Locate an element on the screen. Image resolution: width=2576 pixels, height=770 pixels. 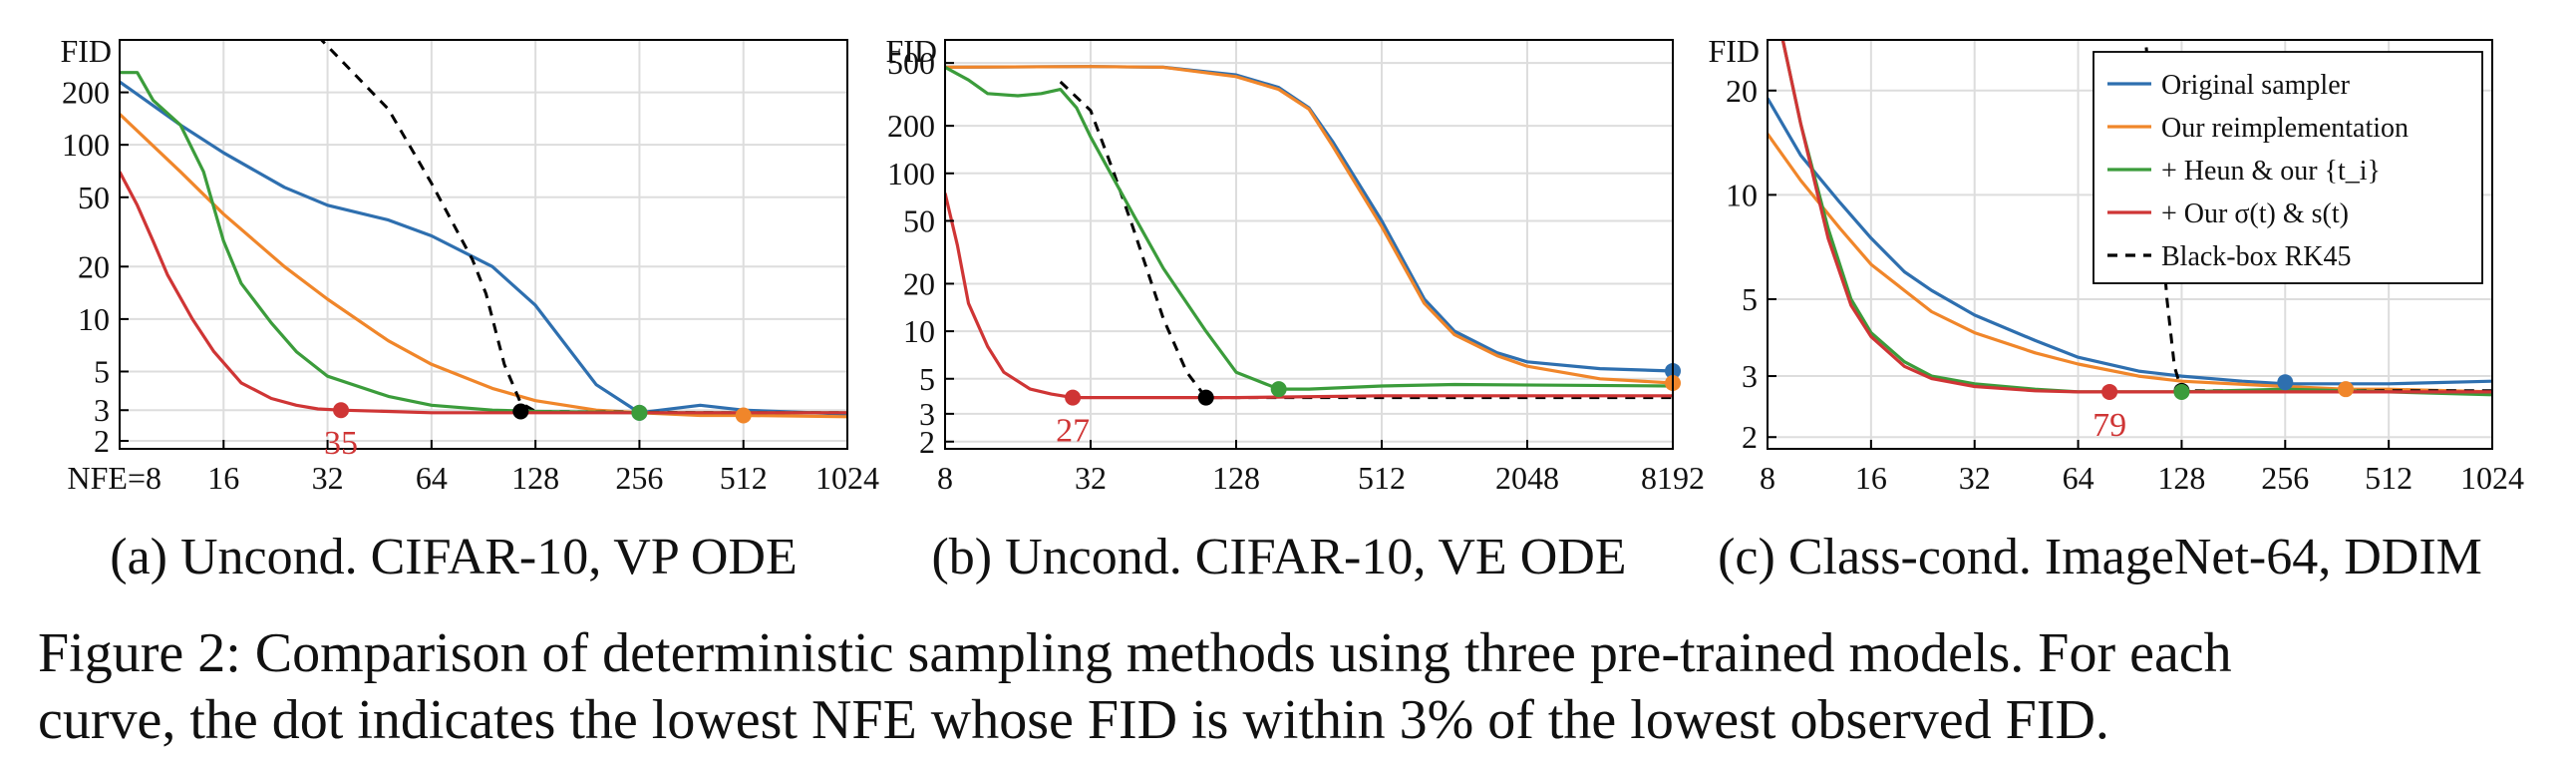
annotation-label: 35 is located at coordinates (341, 443).